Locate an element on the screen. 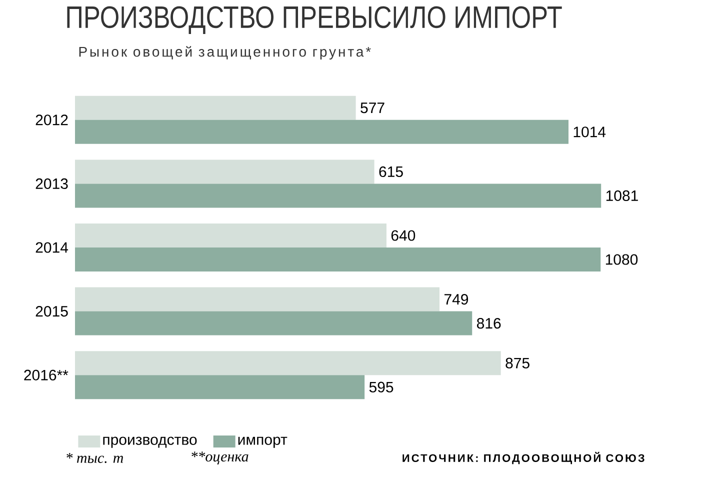 The width and height of the screenshot is (701, 482). y-tick-label: 2014 is located at coordinates (52, 247).